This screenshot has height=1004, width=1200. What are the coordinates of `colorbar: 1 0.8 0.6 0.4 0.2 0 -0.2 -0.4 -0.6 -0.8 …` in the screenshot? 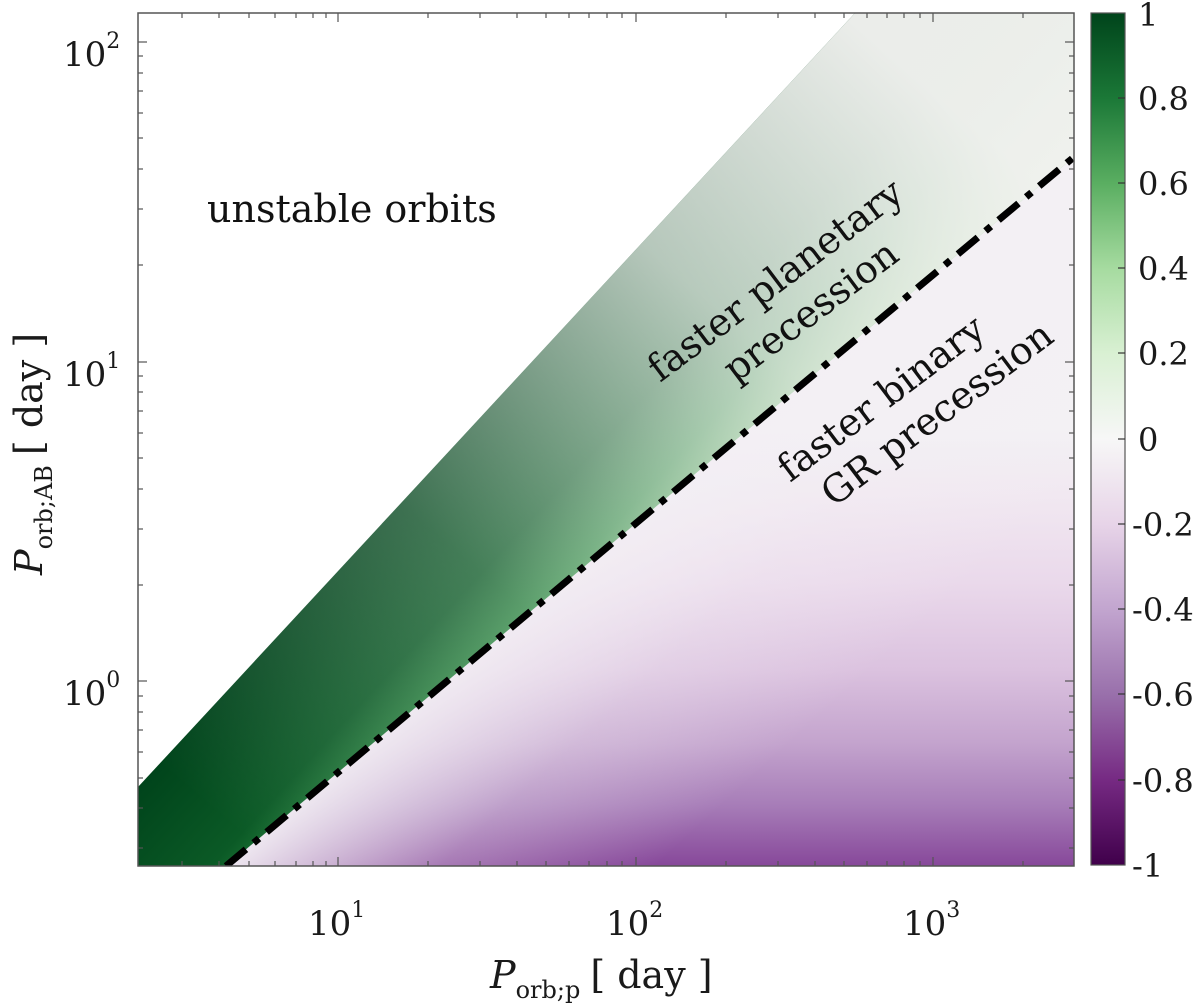 It's located at (1142, 442).